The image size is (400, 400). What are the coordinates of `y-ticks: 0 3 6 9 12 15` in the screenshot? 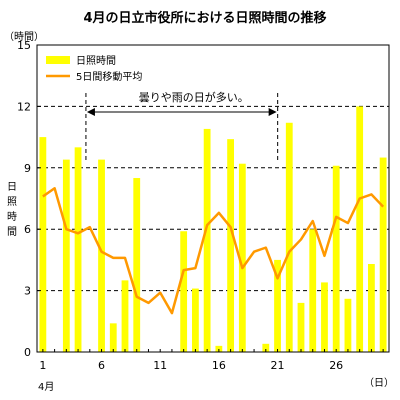 It's located at (29, 199).